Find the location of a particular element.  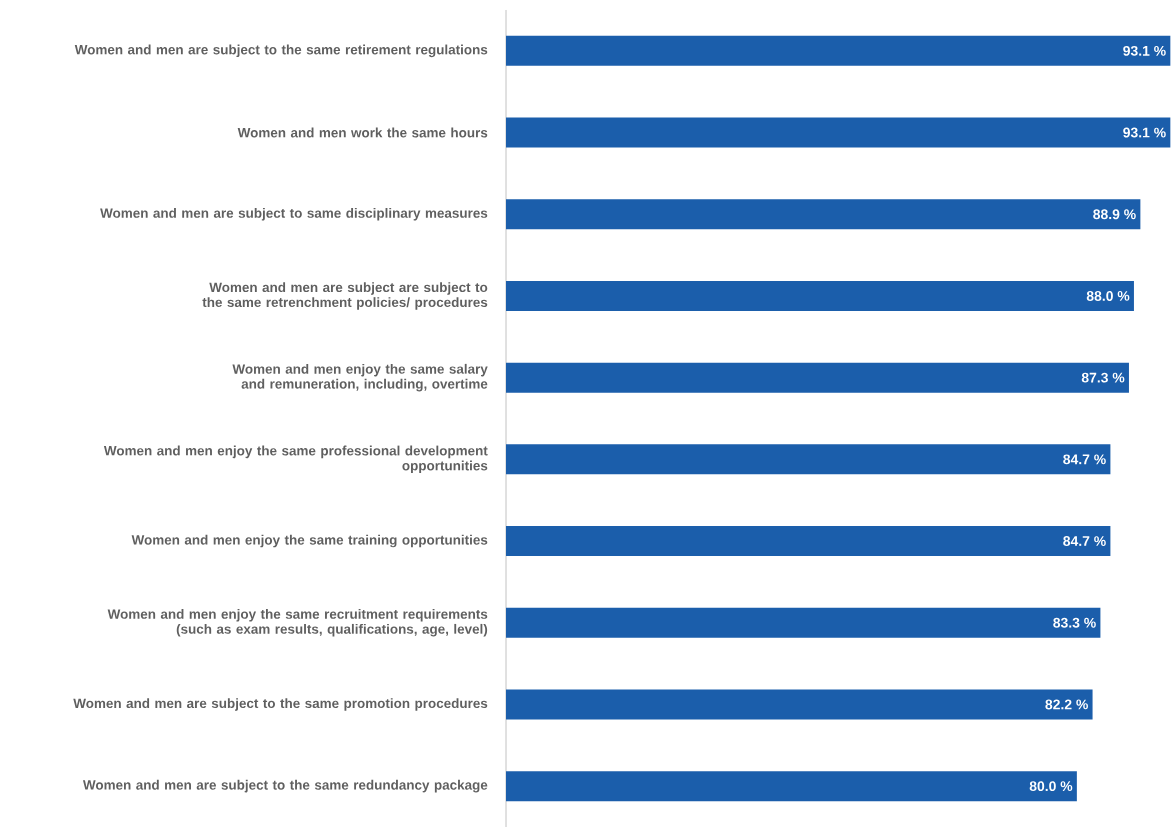

data-label: 82.2 % is located at coordinates (1066, 704).